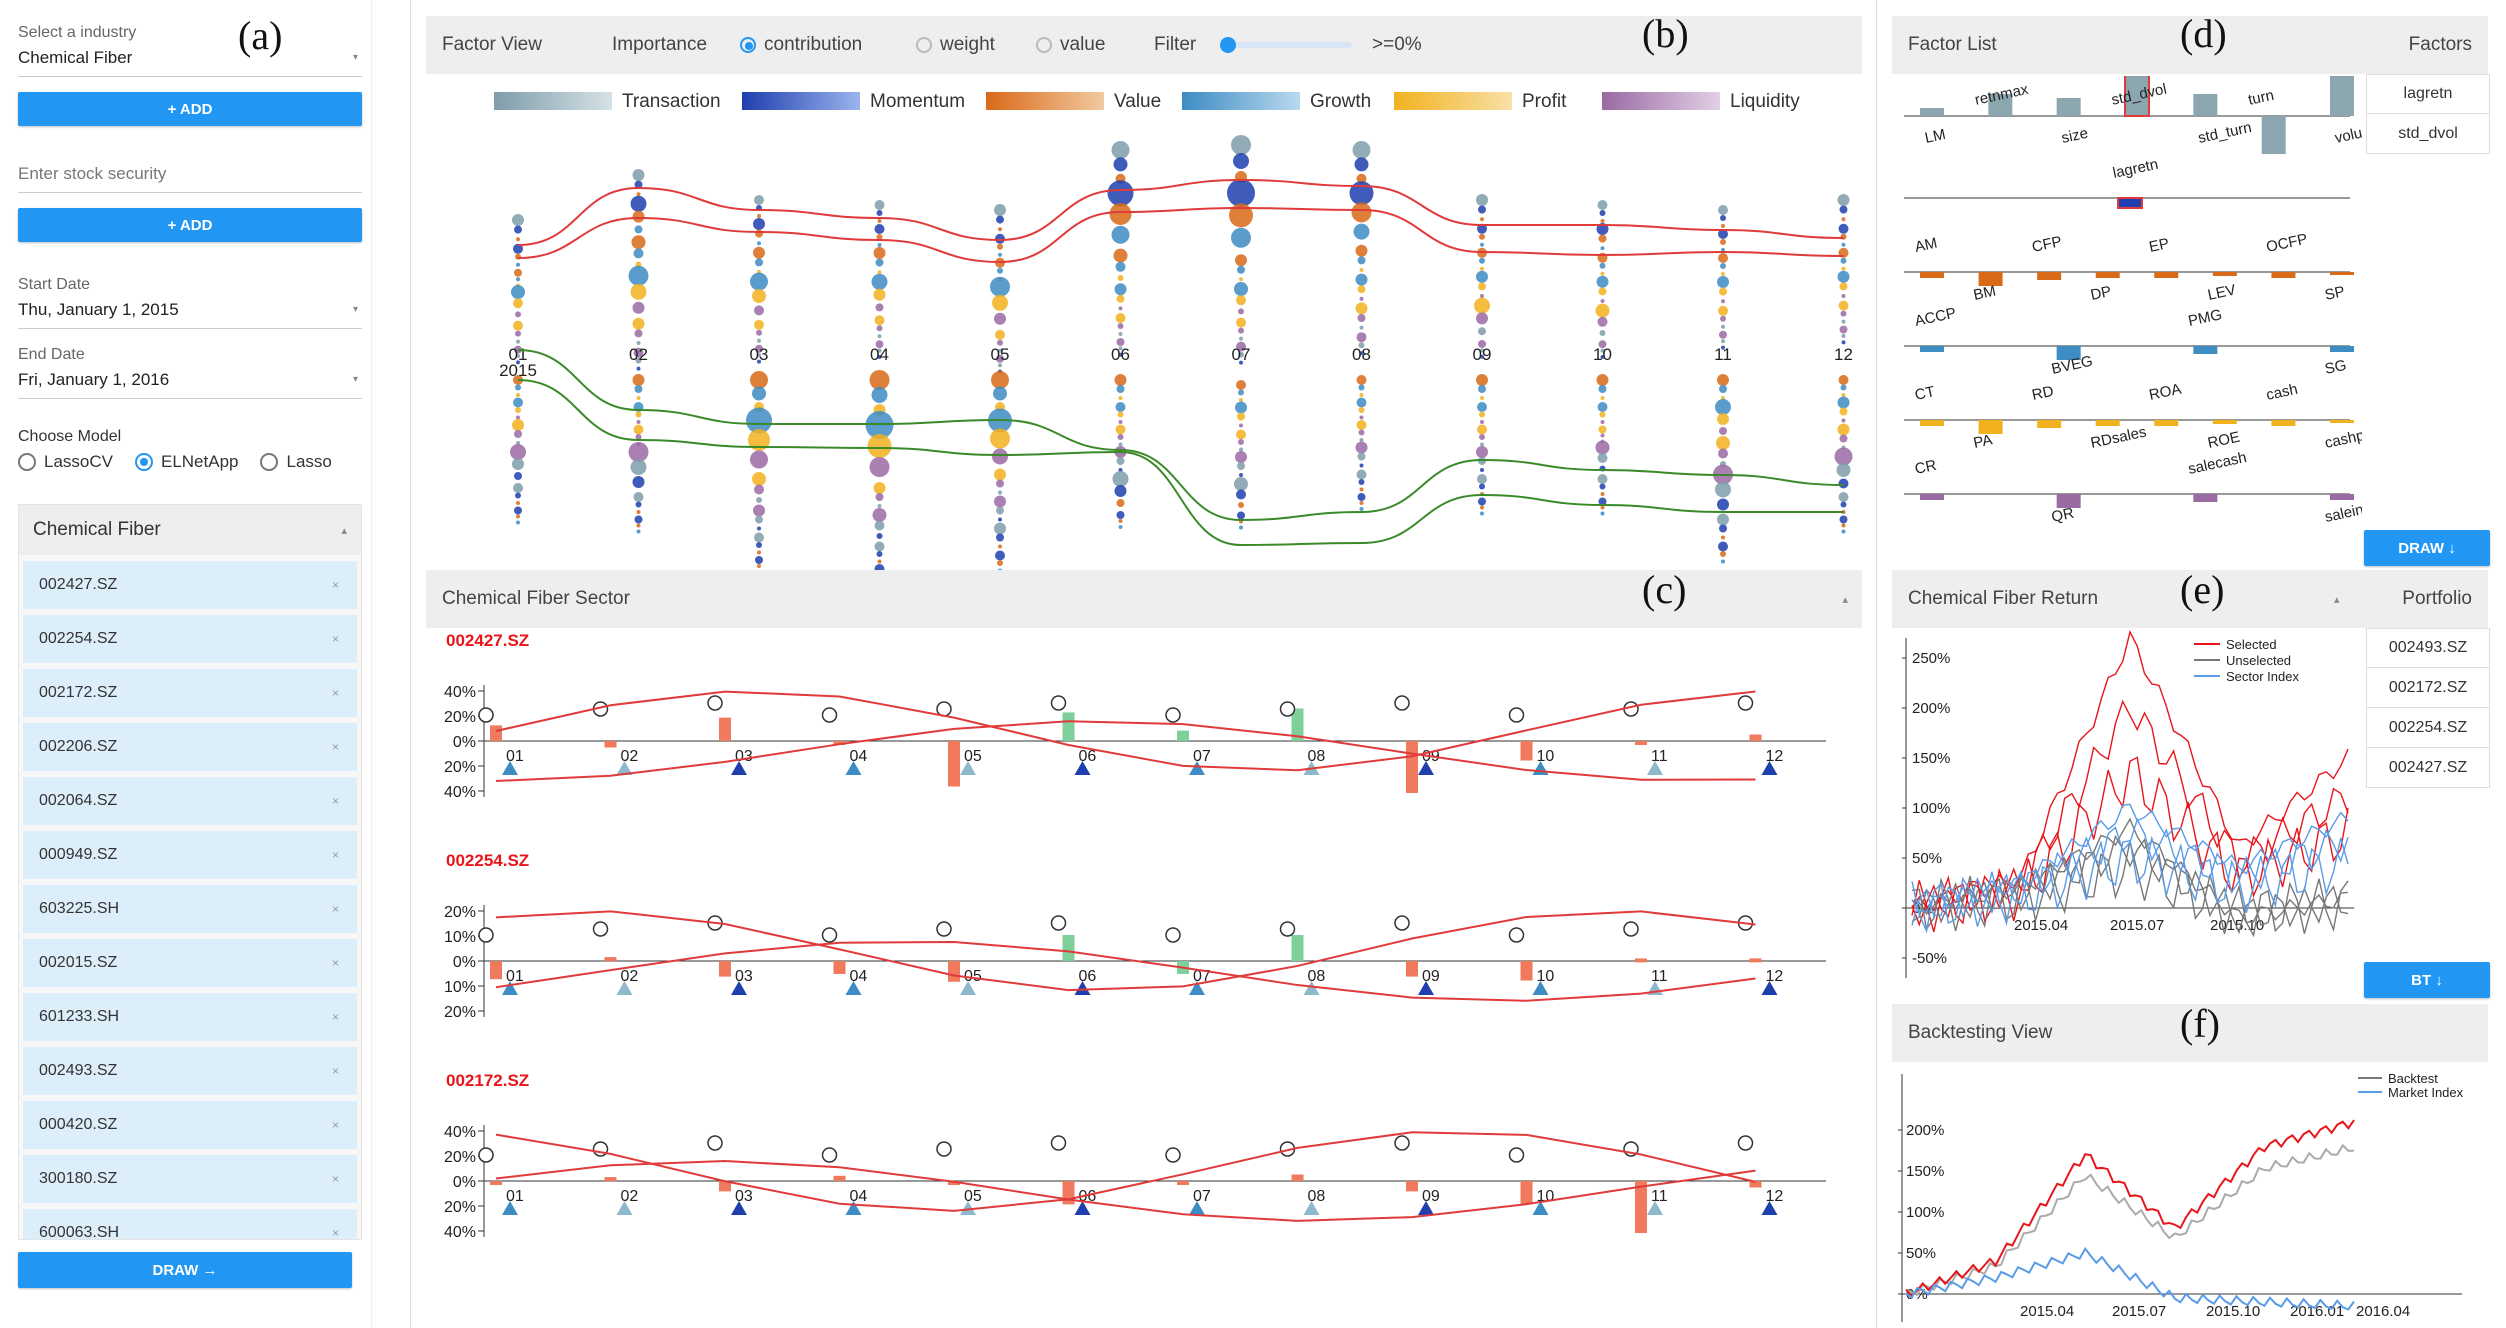  Describe the element at coordinates (1482, 354) in the screenshot. I see `month-label: 09` at that location.